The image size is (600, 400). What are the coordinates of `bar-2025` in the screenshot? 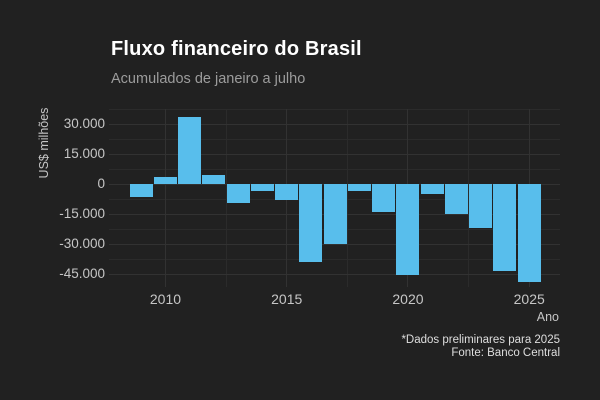 It's located at (529, 233).